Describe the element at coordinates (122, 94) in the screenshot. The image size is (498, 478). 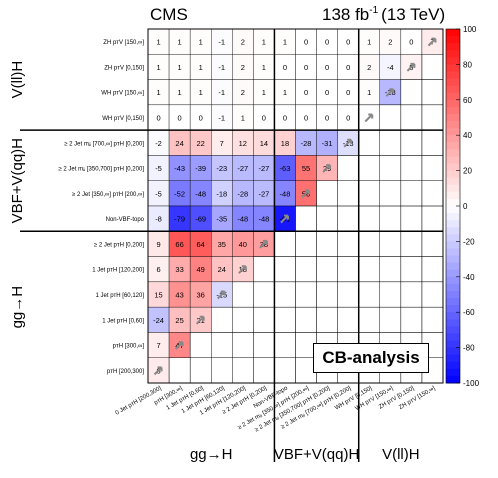
I see `row-label: WH pᴛV [150,∞]` at that location.